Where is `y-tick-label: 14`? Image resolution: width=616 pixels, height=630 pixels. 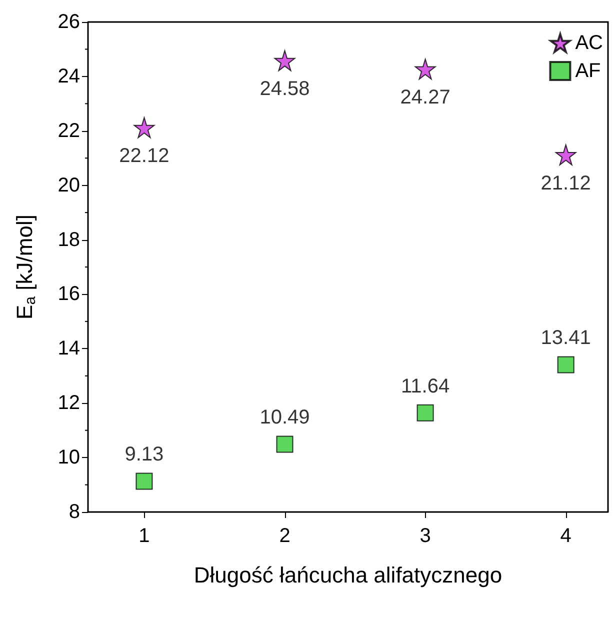 y-tick-label: 14 is located at coordinates (69, 349).